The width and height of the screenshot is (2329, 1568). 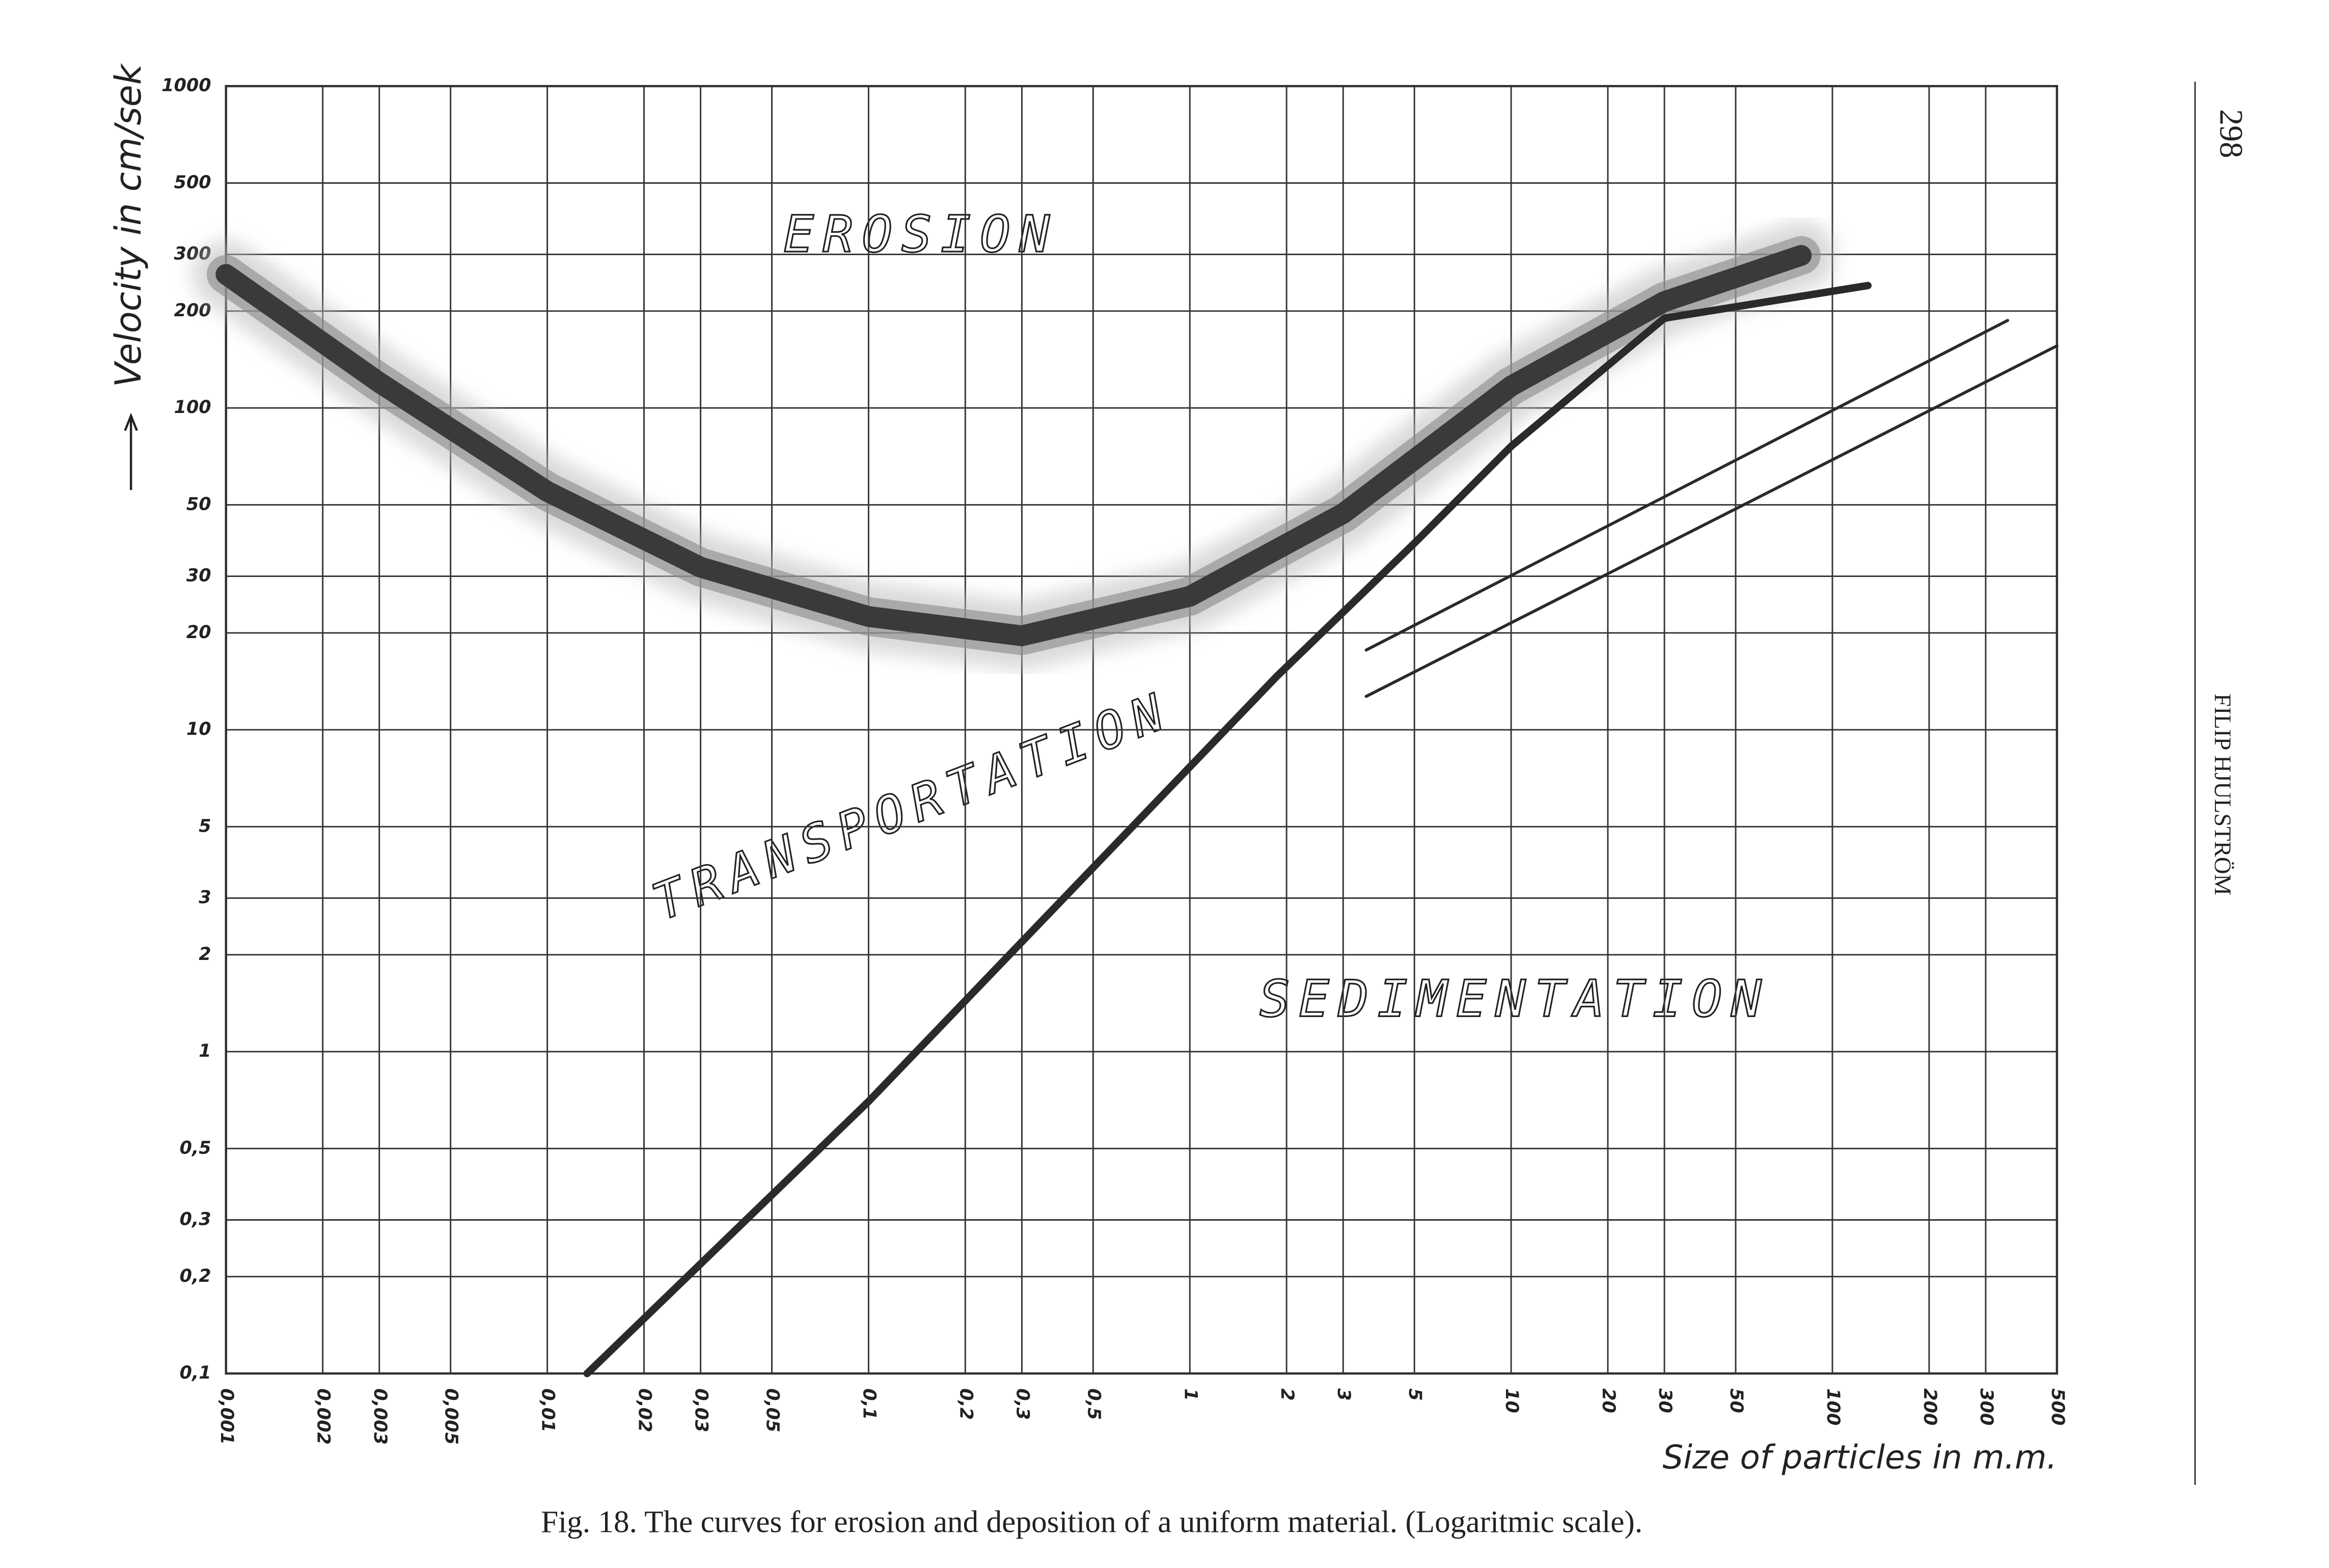 What do you see at coordinates (198, 504) in the screenshot?
I see `y-tick-label: 50` at bounding box center [198, 504].